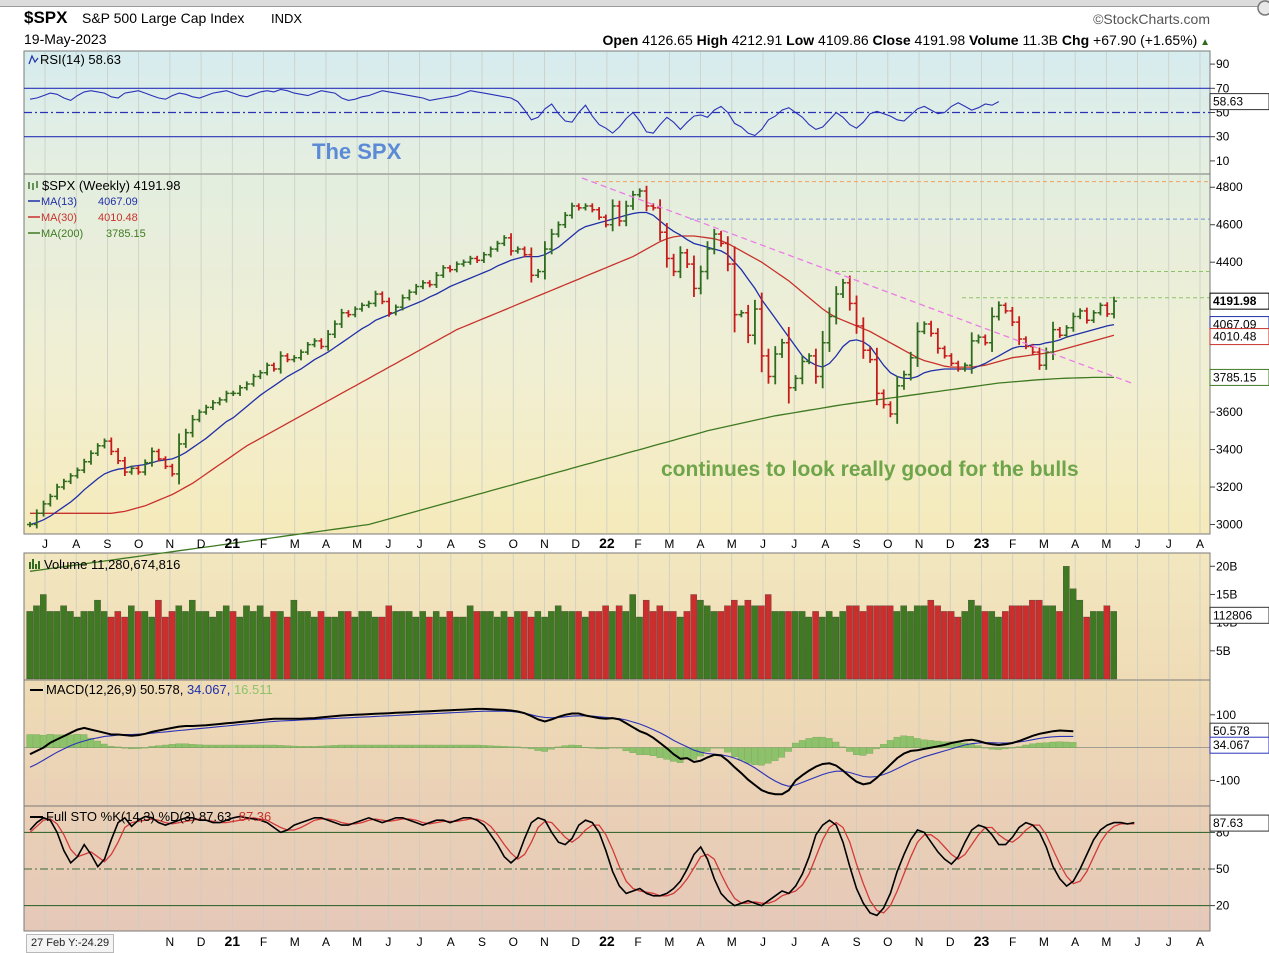 This screenshot has height=953, width=1269. Describe the element at coordinates (622, 40) in the screenshot. I see `quote-open-label: Open` at that location.